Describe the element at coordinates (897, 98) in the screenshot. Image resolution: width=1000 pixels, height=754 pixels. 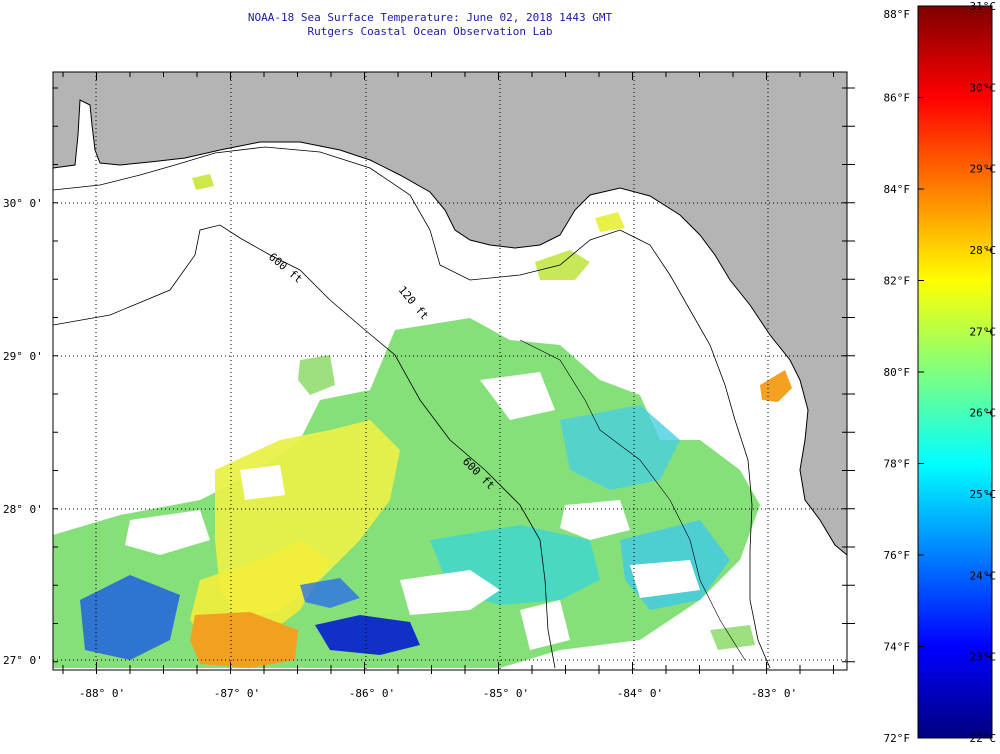
I see `colorbar-f-label: 86°F` at that location.